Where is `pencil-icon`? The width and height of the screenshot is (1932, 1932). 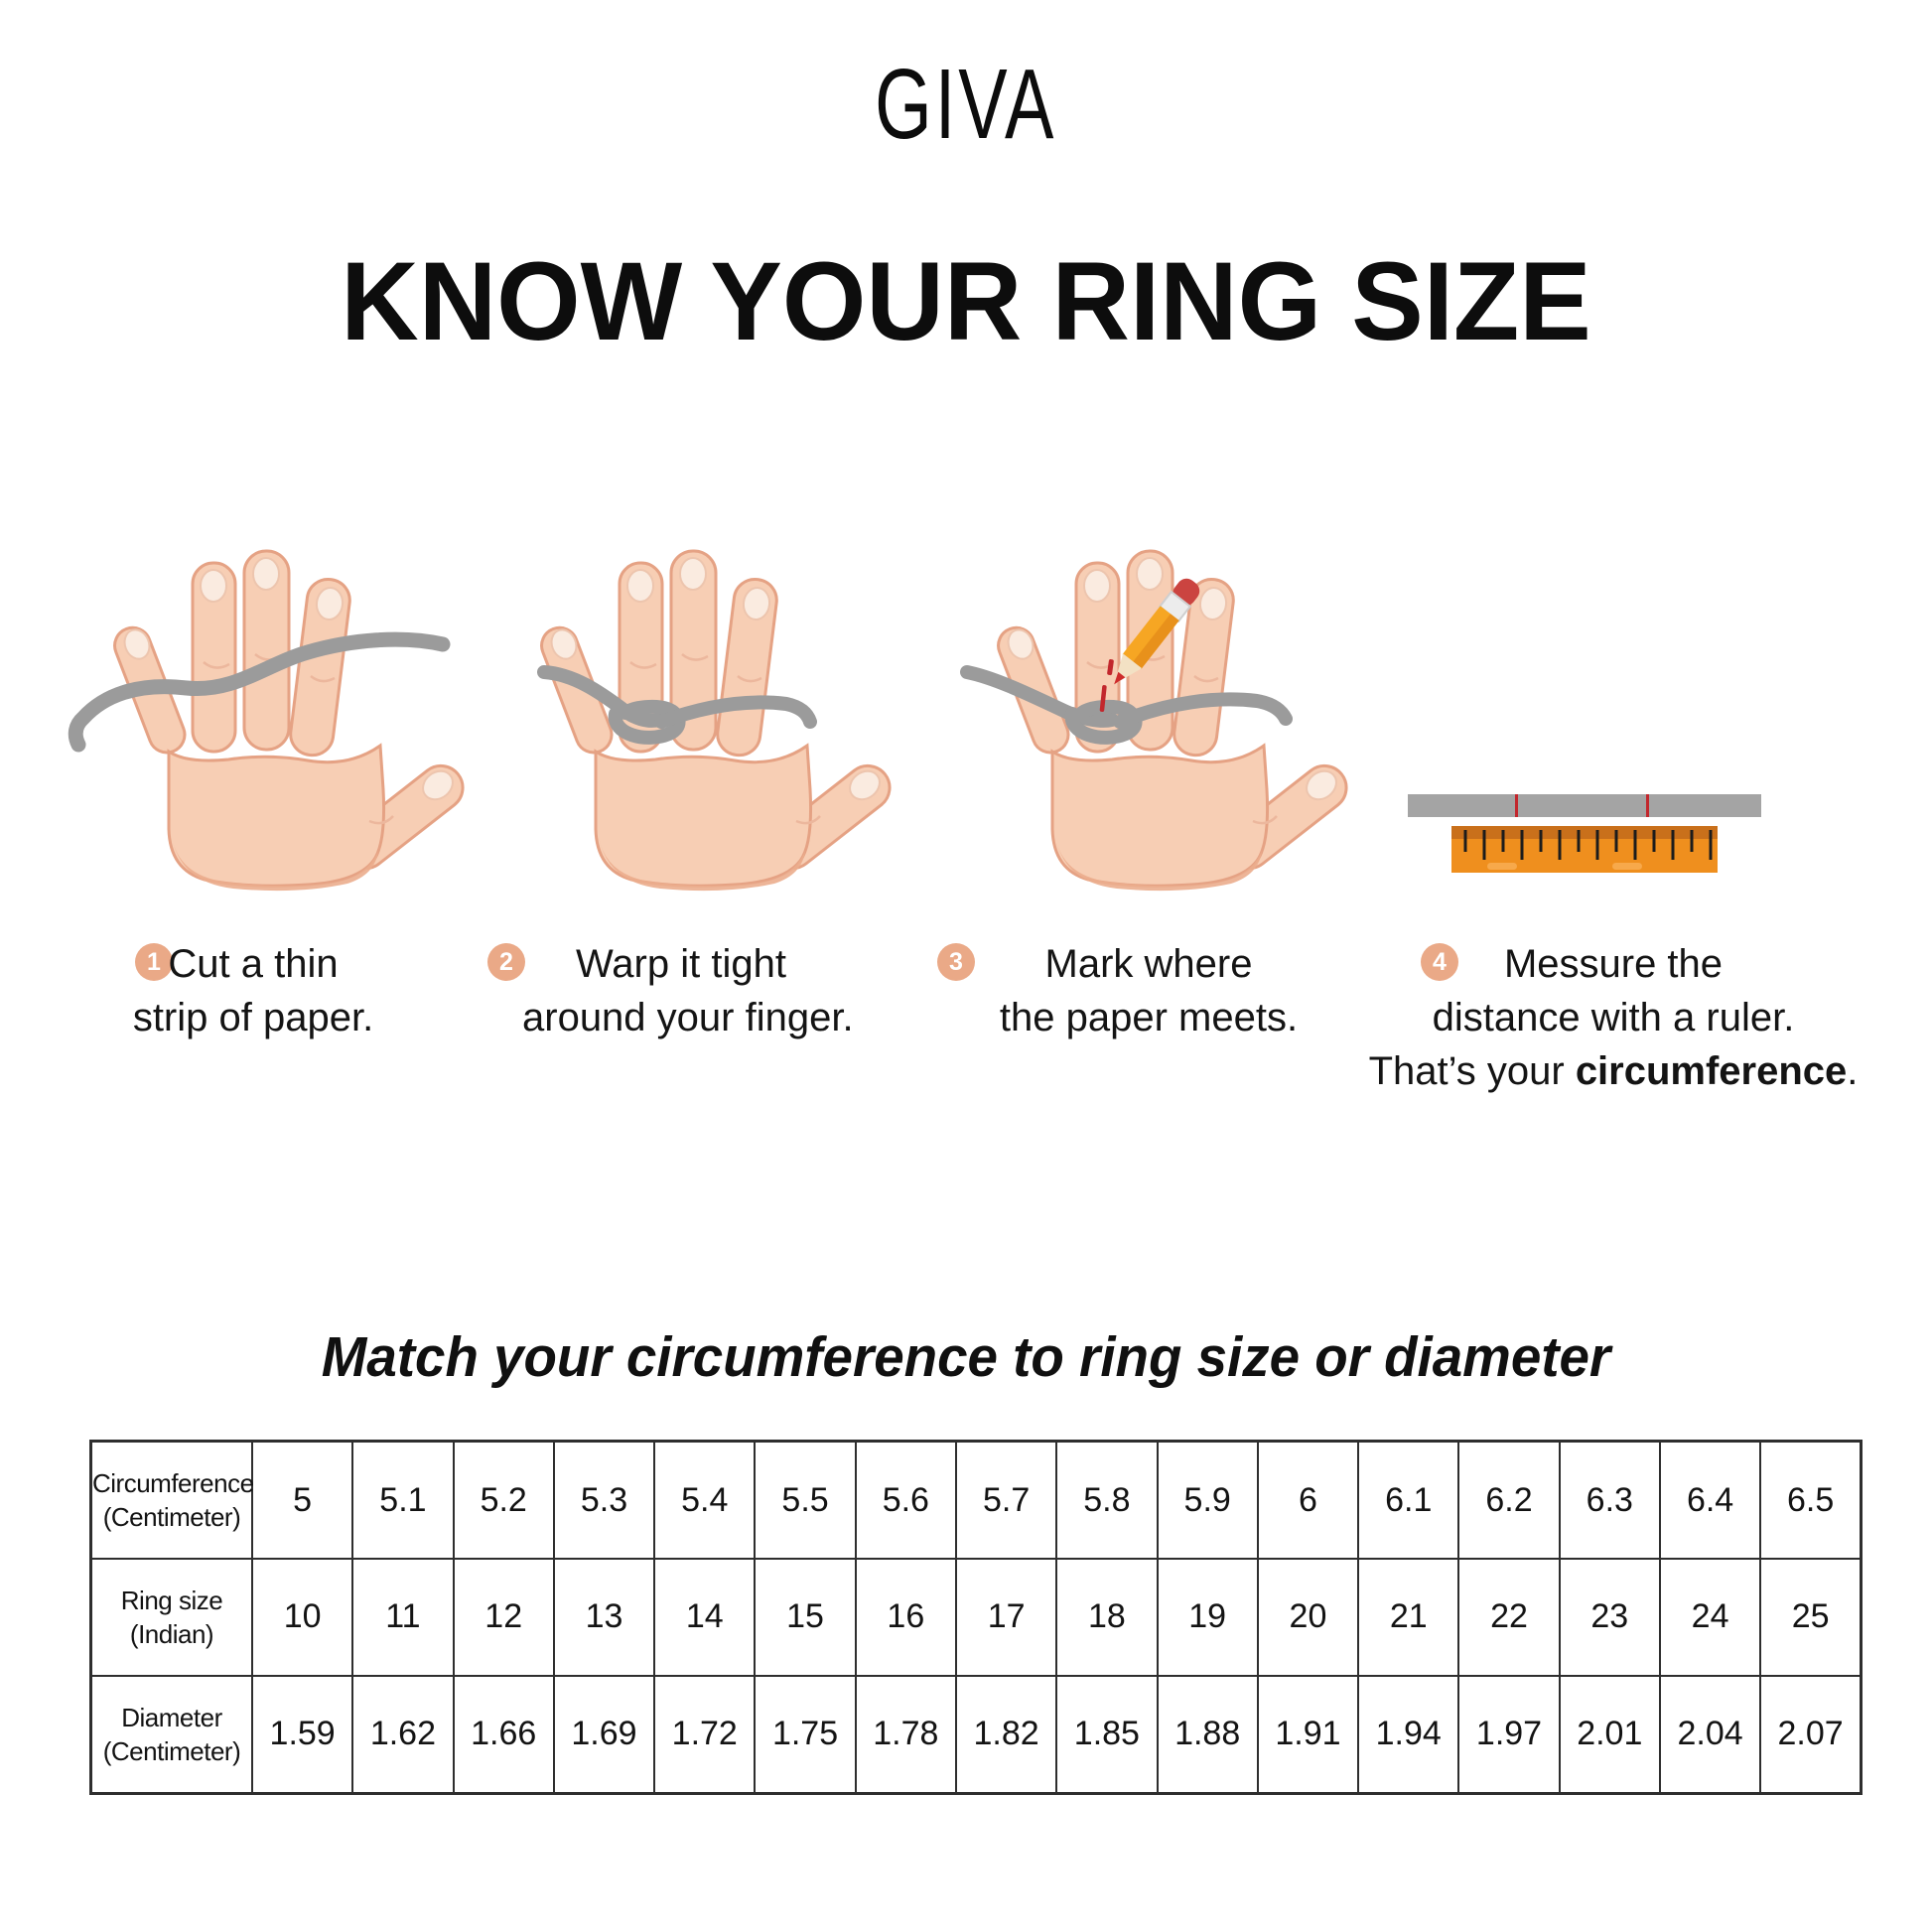
pencil-icon is located at coordinates (1157, 631).